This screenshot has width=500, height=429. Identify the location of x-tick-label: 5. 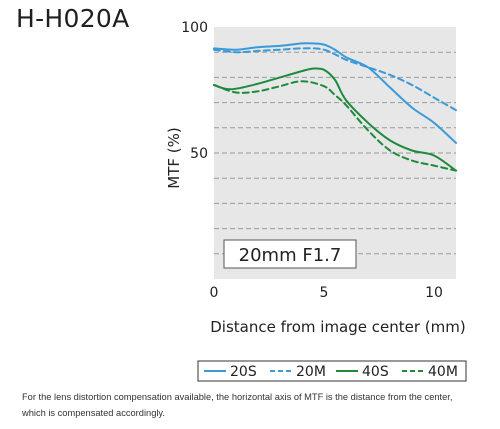
(324, 293).